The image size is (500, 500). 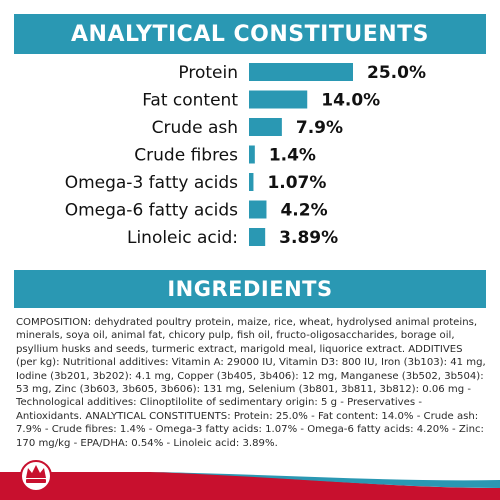 I want to click on category-label: Fat content, so click(x=190, y=101).